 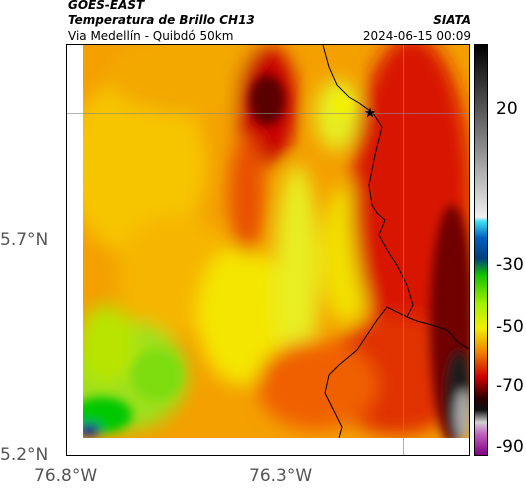 What do you see at coordinates (368, 242) in the screenshot?
I see `border-line` at bounding box center [368, 242].